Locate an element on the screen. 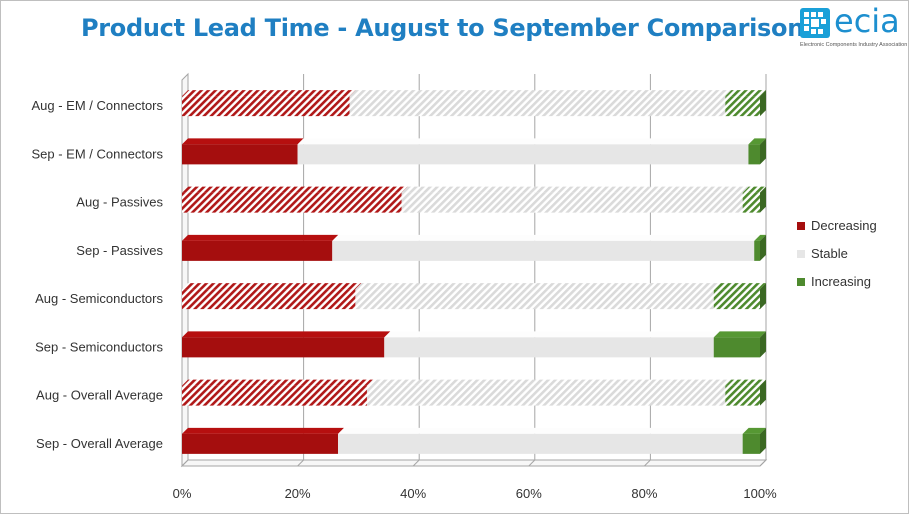  x-tick-labels: 0% 20% 40% 60% 80% 100% is located at coordinates (475, 493).